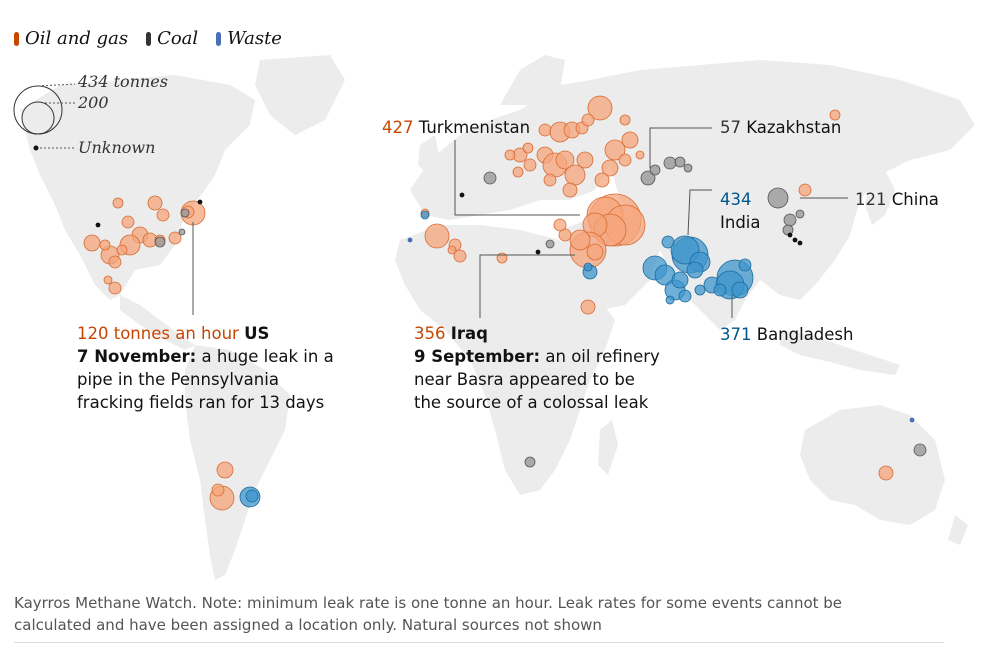 The image size is (993, 645). I want to click on legend-swatch-oil-gas, so click(16, 38).